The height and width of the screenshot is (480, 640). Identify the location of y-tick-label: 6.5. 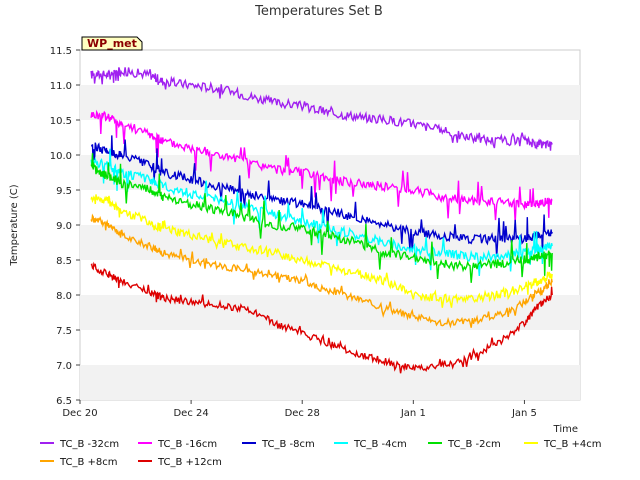
(64, 401).